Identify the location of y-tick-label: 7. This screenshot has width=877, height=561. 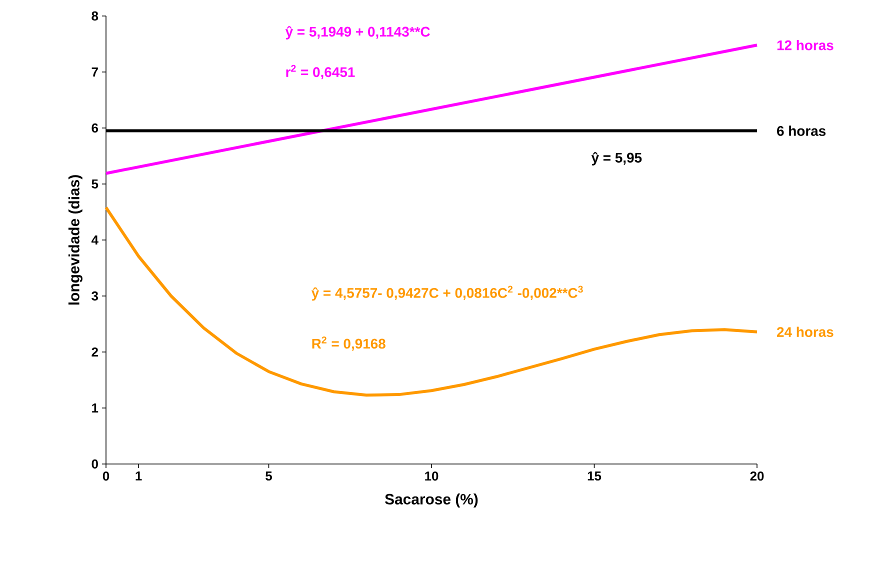
(95, 72).